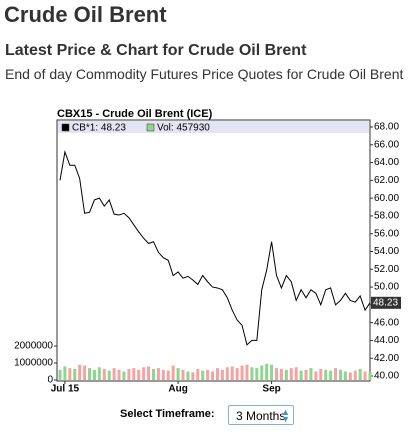  I want to click on page-title: Crude Oil Brent, so click(85, 14).